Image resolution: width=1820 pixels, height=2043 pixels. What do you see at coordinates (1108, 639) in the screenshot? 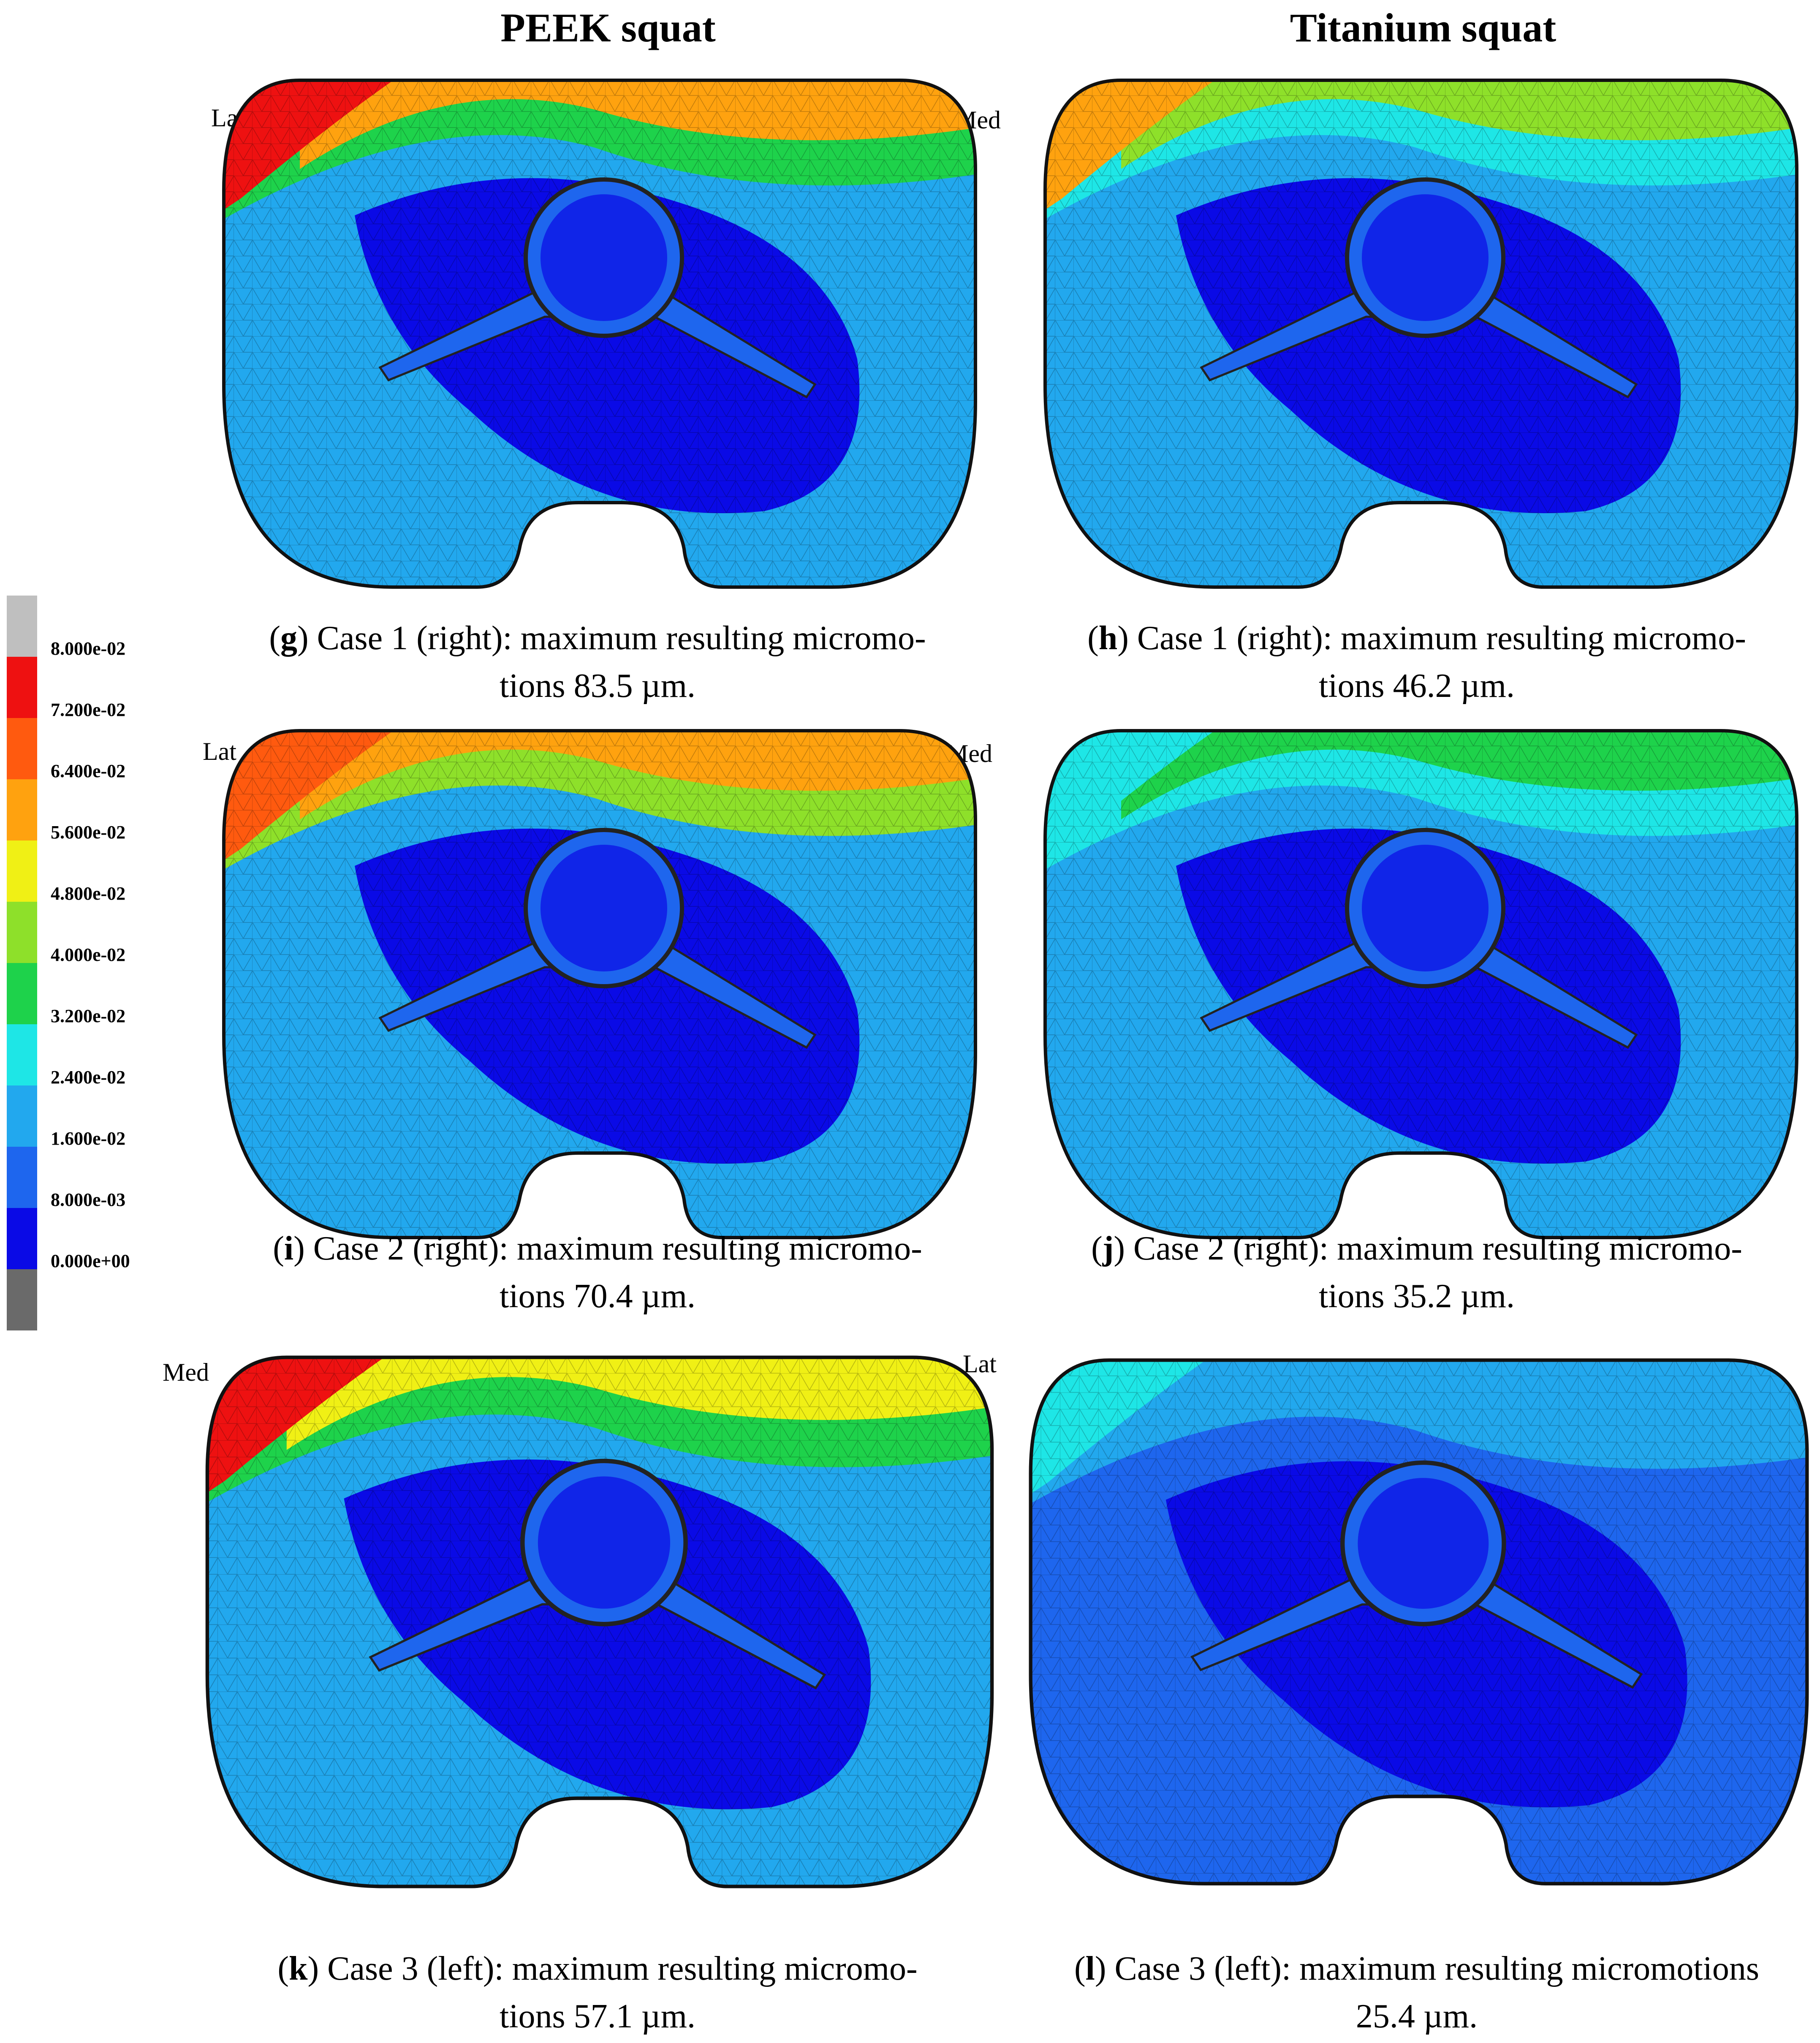
I see `caption-letter: h` at bounding box center [1108, 639].